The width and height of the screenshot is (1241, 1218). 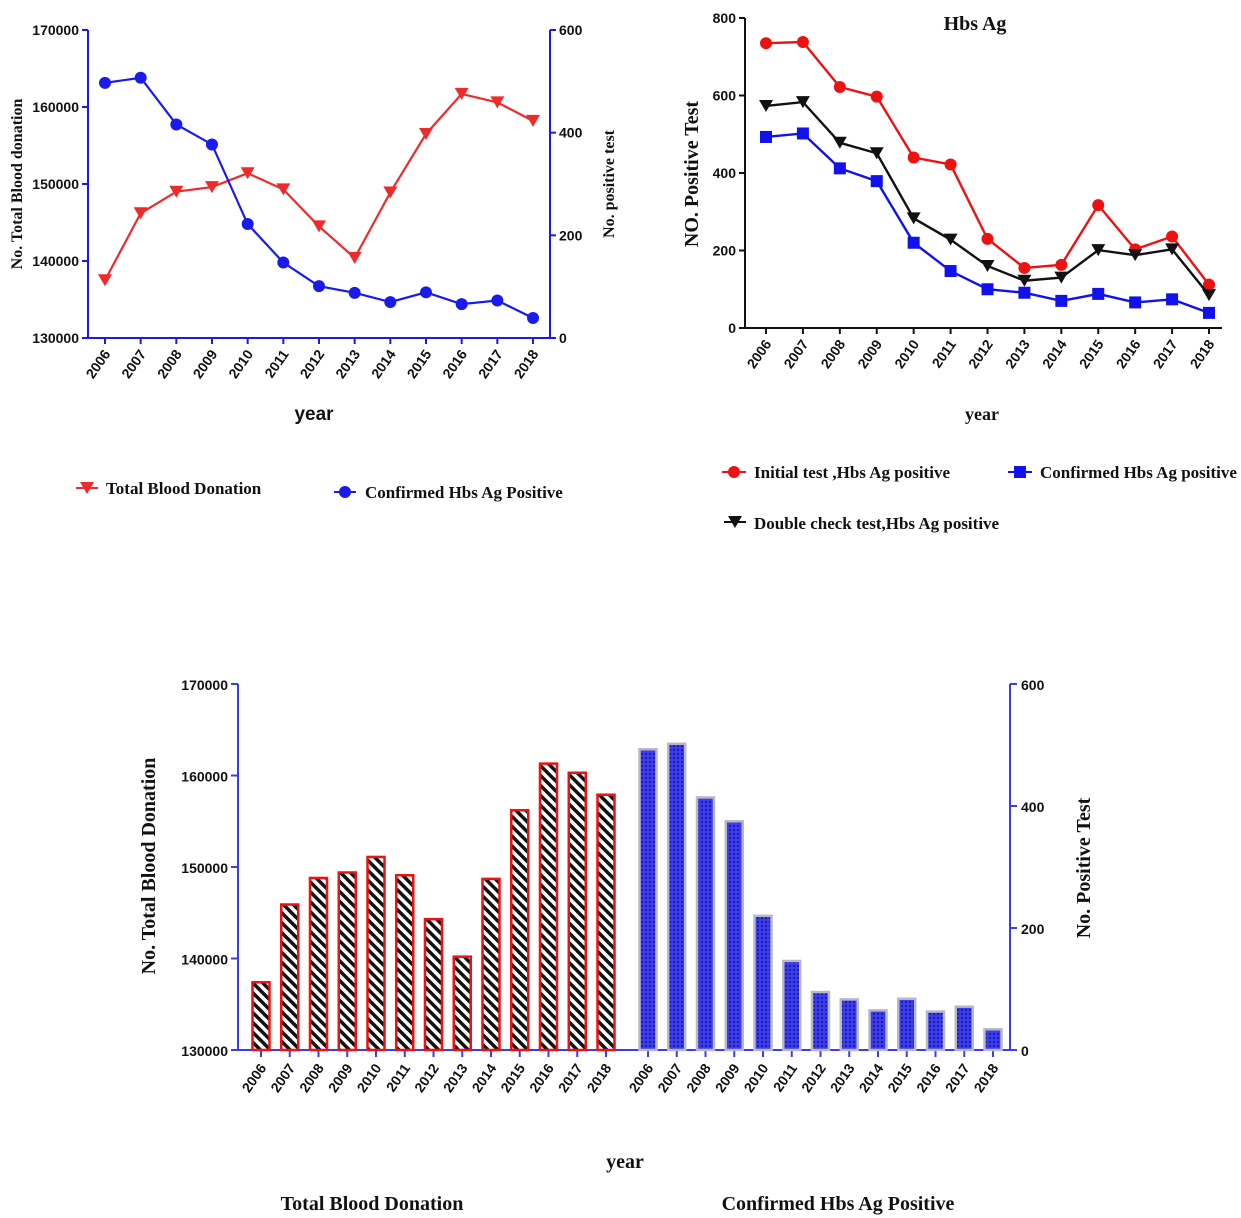 What do you see at coordinates (282, 1077) in the screenshot?
I see `chart3-x-tick-label: 2007` at bounding box center [282, 1077].